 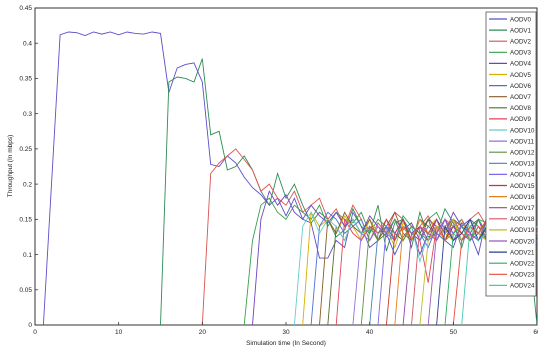 What do you see at coordinates (370, 332) in the screenshot?
I see `x-tick-label: 40` at bounding box center [370, 332].